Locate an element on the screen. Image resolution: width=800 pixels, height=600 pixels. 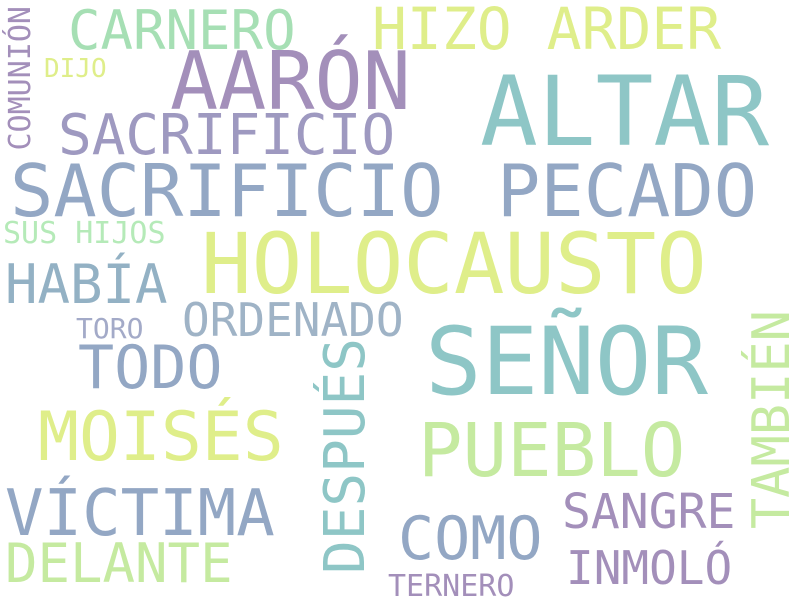
word-ordenado: ORDENADO is located at coordinates (293, 320).